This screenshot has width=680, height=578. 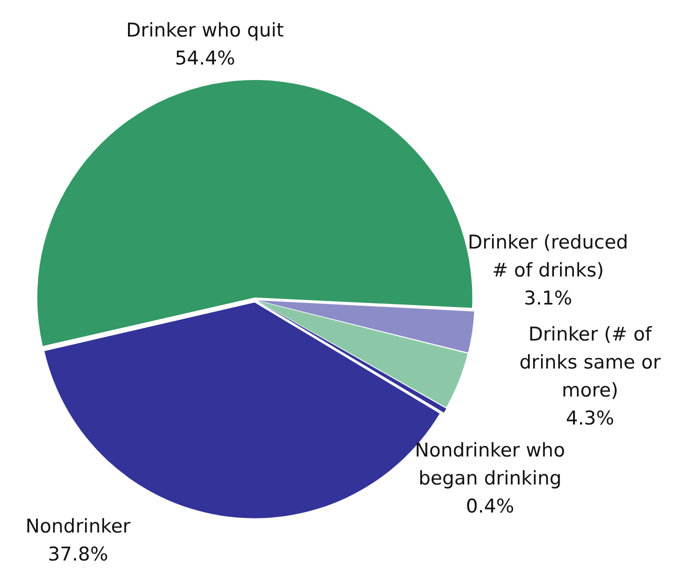 What do you see at coordinates (548, 298) in the screenshot?
I see `data-label: 3.1%` at bounding box center [548, 298].